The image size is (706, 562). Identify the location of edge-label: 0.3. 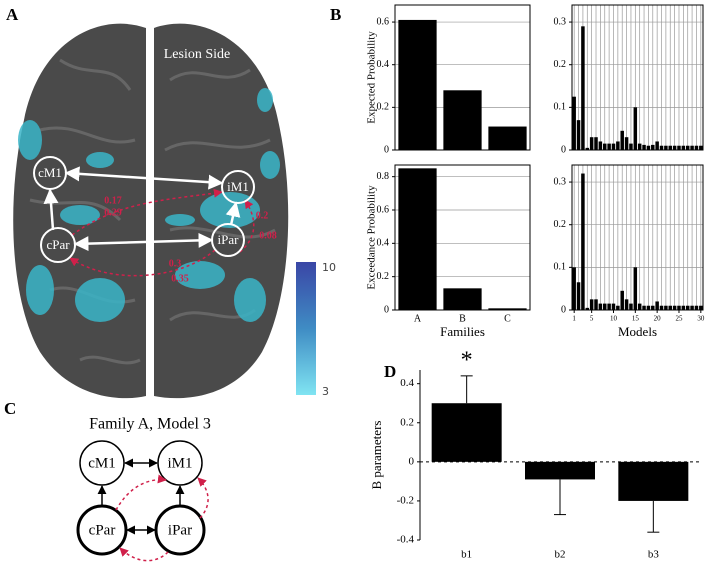
(175, 263).